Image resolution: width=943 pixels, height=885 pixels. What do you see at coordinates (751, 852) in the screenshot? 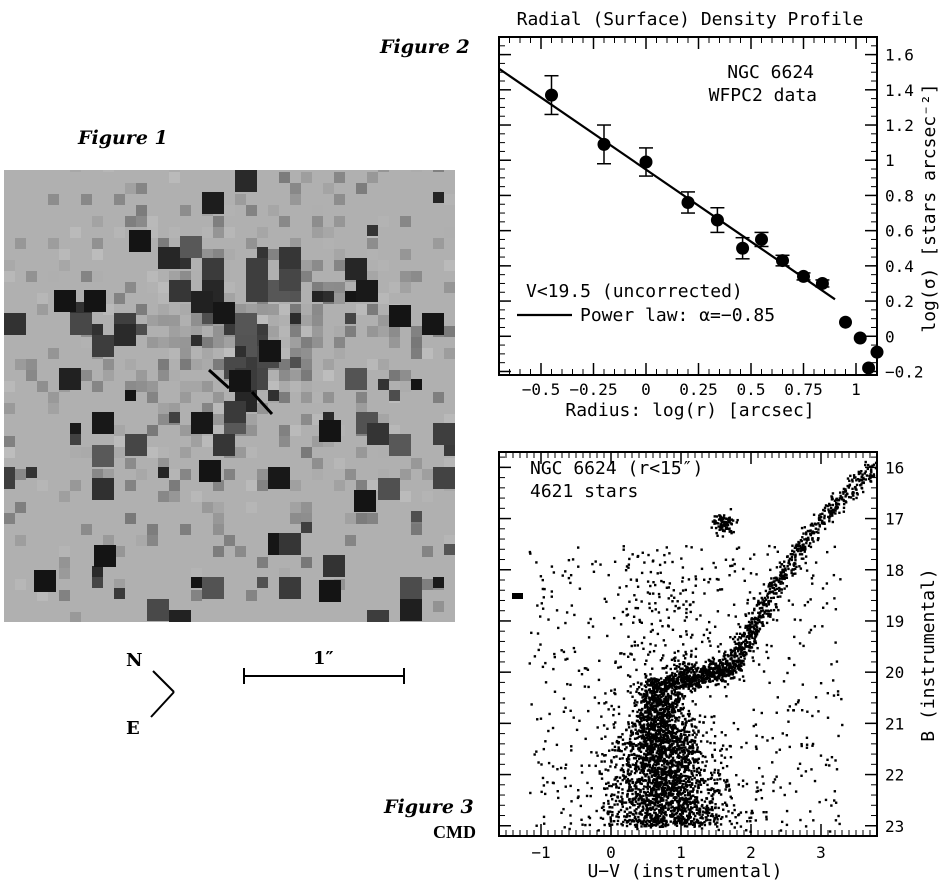
I see `chart3-x-tick-label: 2` at bounding box center [751, 852].